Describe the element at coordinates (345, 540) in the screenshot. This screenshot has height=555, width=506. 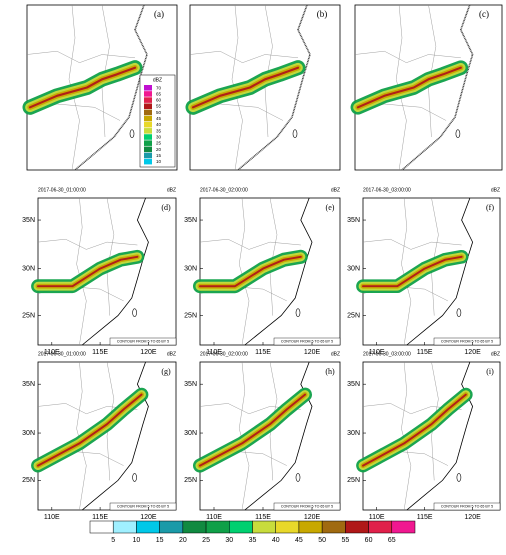
I see `colorbar-label: 55` at that location.